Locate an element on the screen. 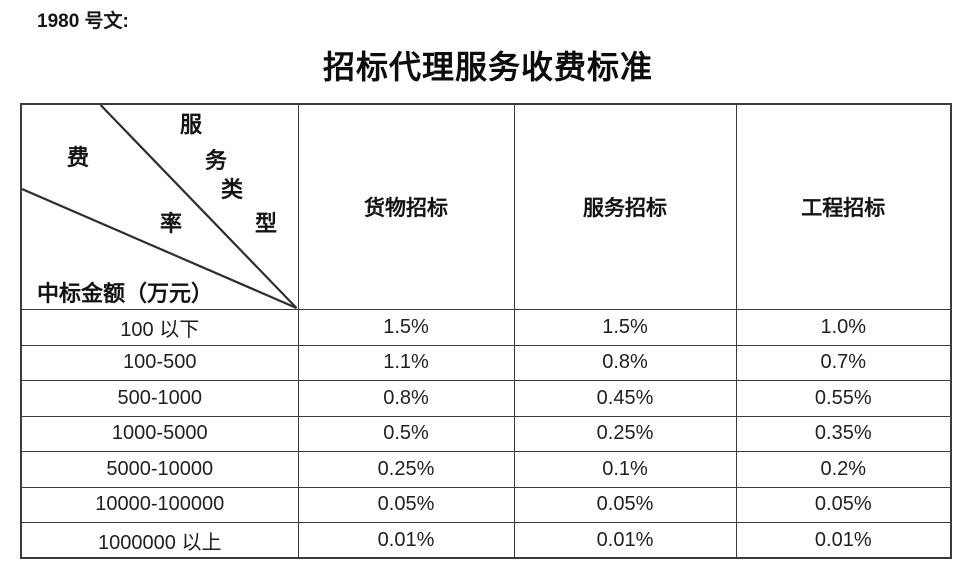 The height and width of the screenshot is (581, 976). services-rate-cell: 0.01% is located at coordinates (625, 540).